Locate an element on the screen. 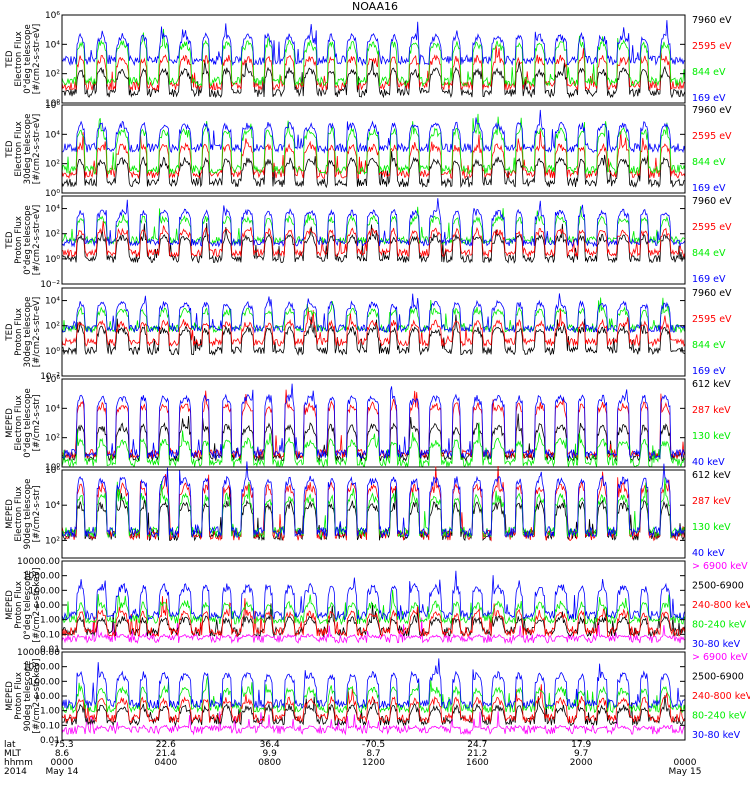 The width and height of the screenshot is (750, 800). legend-entry: 844 eV is located at coordinates (709, 253).